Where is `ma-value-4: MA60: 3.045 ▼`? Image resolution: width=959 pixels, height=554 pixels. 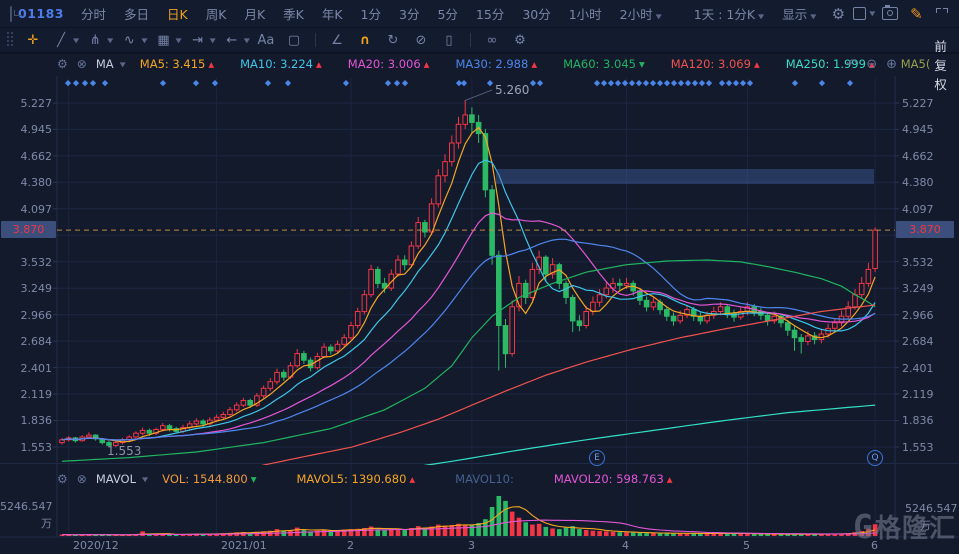 ma-value-4: MA60: 3.045 ▼ is located at coordinates (604, 64).